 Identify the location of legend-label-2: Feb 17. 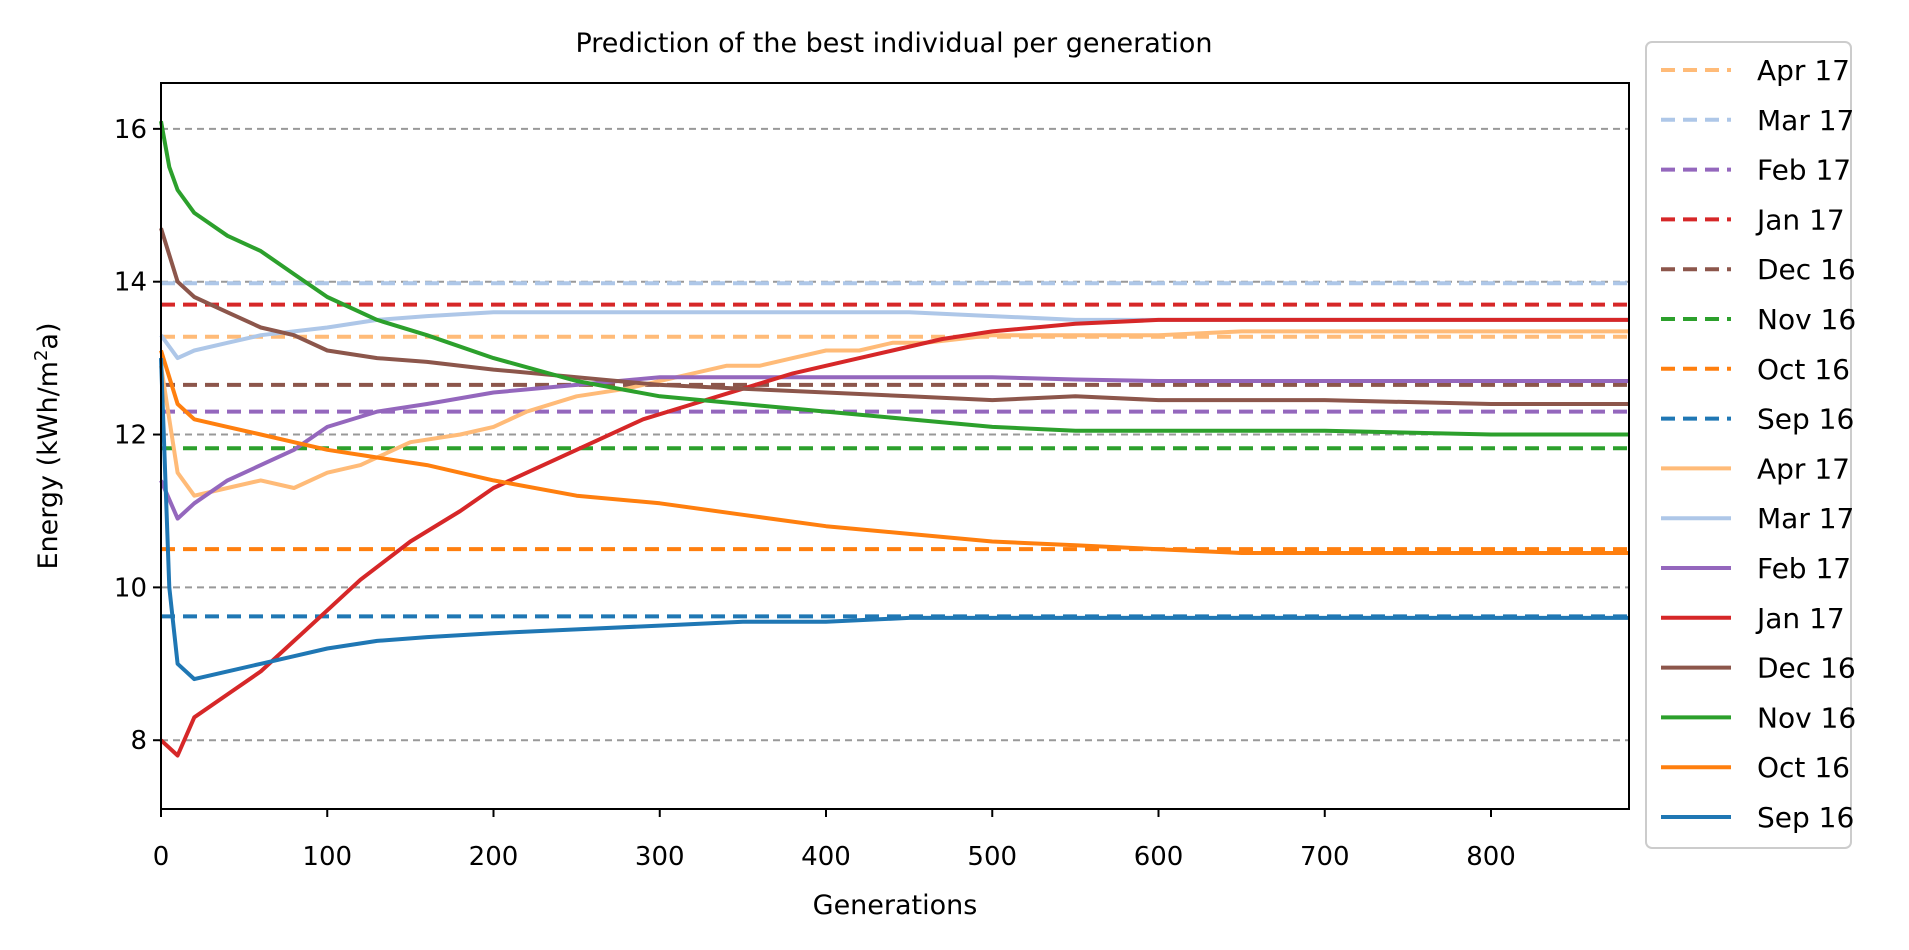
(1804, 170).